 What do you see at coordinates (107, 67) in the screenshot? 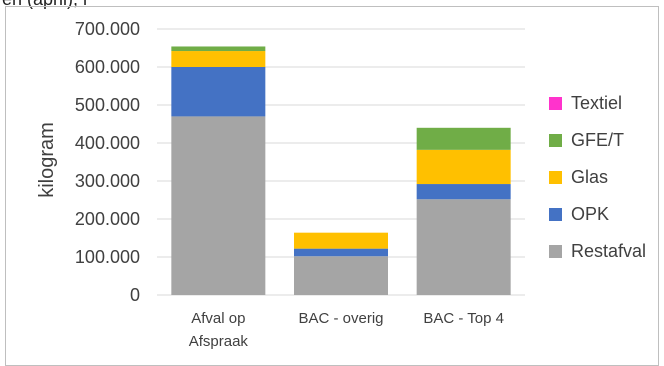
I see `y-tick-label: 600.000` at bounding box center [107, 67].